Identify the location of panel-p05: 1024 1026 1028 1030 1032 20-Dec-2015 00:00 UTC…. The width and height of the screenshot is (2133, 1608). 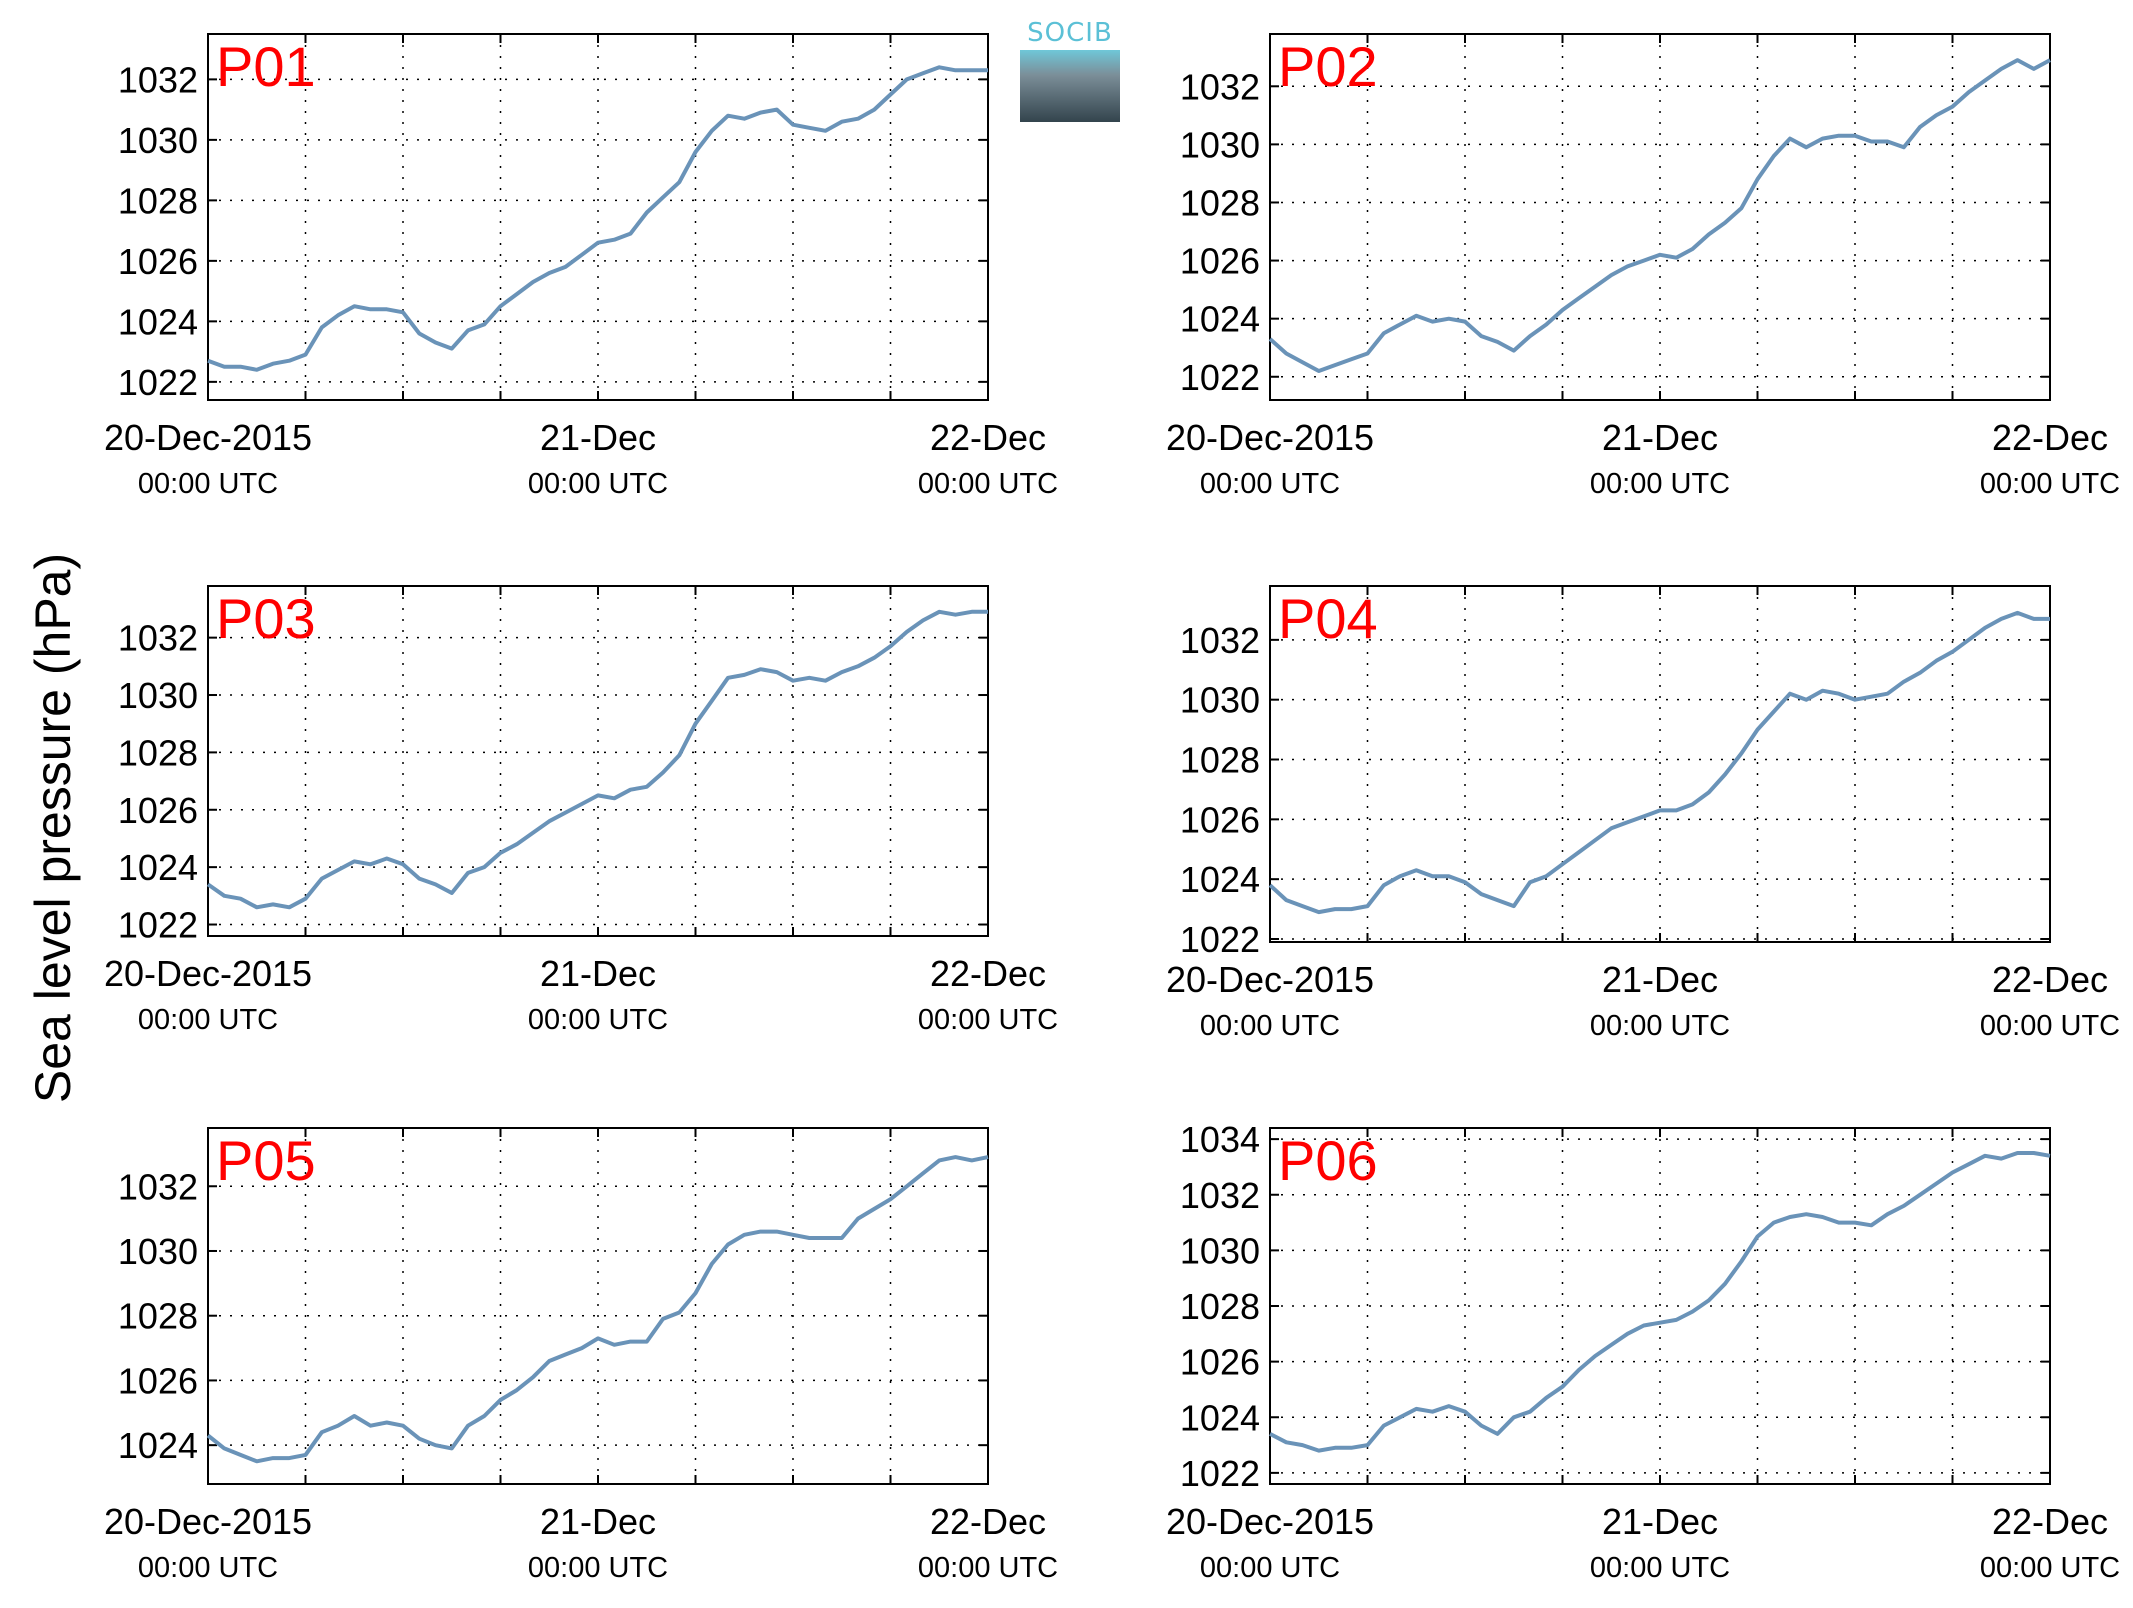
(581, 1355).